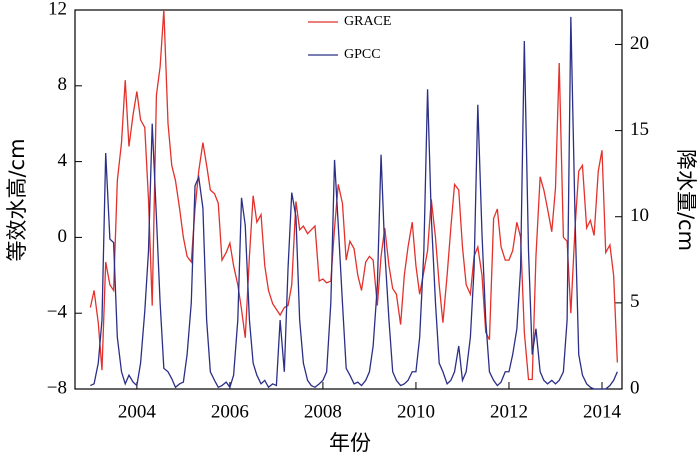 The width and height of the screenshot is (700, 465). Describe the element at coordinates (362, 54) in the screenshot. I see `legend-label: GPCC` at that location.